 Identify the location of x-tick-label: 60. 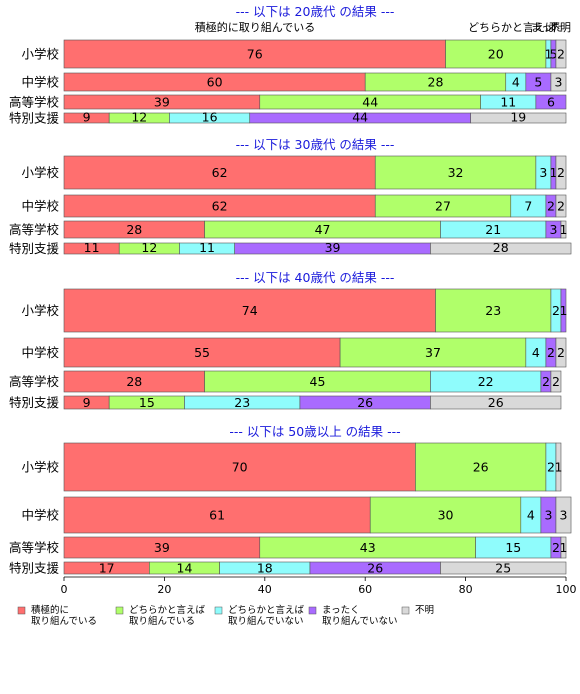
(365, 589).